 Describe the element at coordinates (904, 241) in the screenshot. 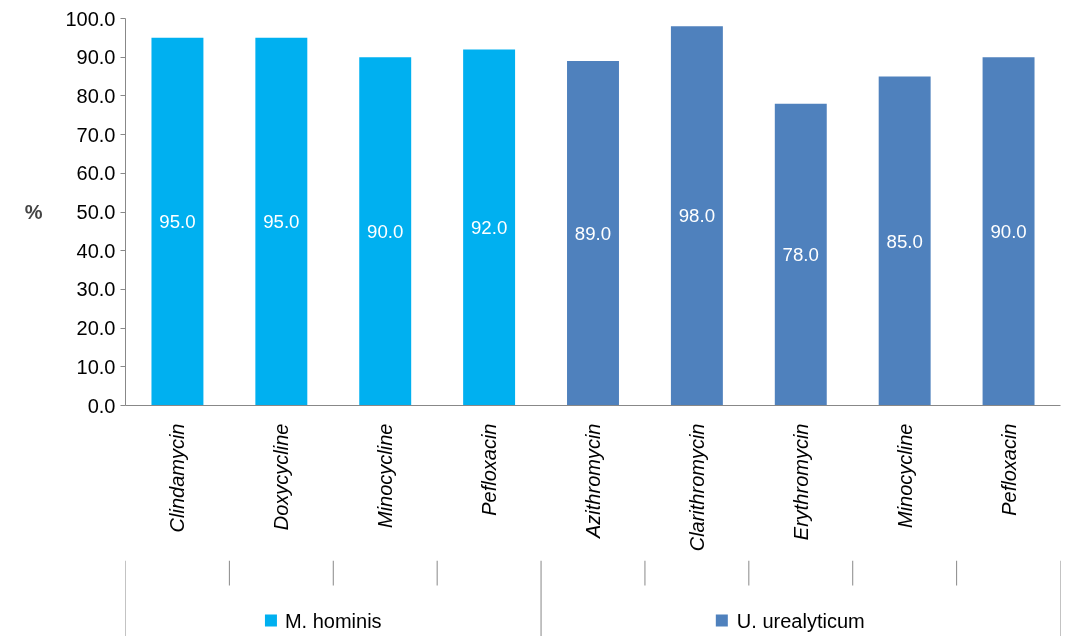

I see `data-label: 85.0` at that location.